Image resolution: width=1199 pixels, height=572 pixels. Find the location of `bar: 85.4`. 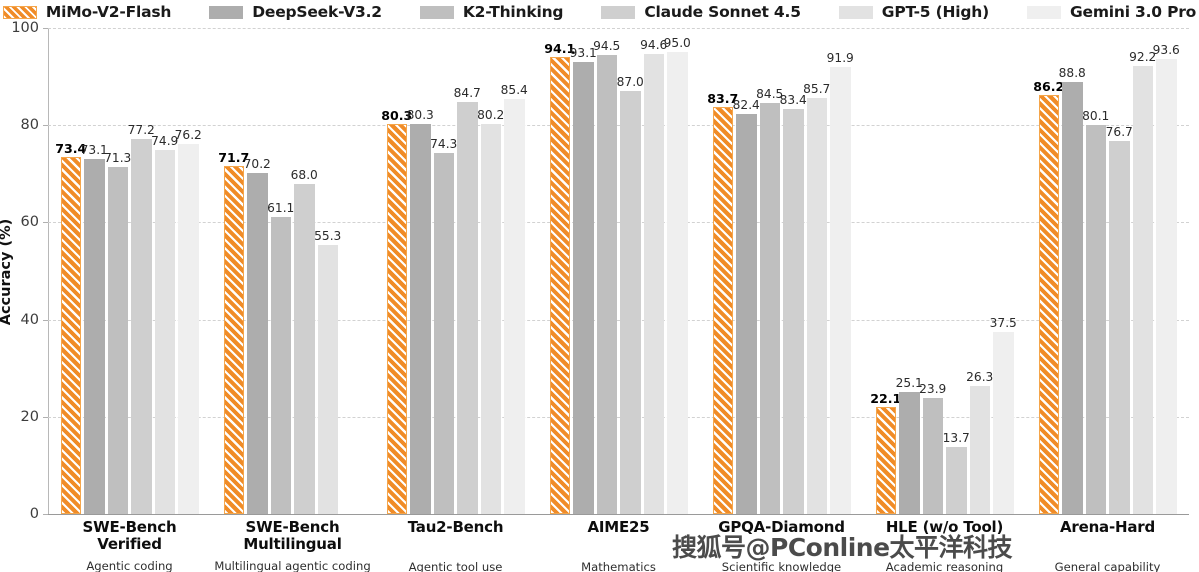

bar: 85.4 is located at coordinates (514, 298).